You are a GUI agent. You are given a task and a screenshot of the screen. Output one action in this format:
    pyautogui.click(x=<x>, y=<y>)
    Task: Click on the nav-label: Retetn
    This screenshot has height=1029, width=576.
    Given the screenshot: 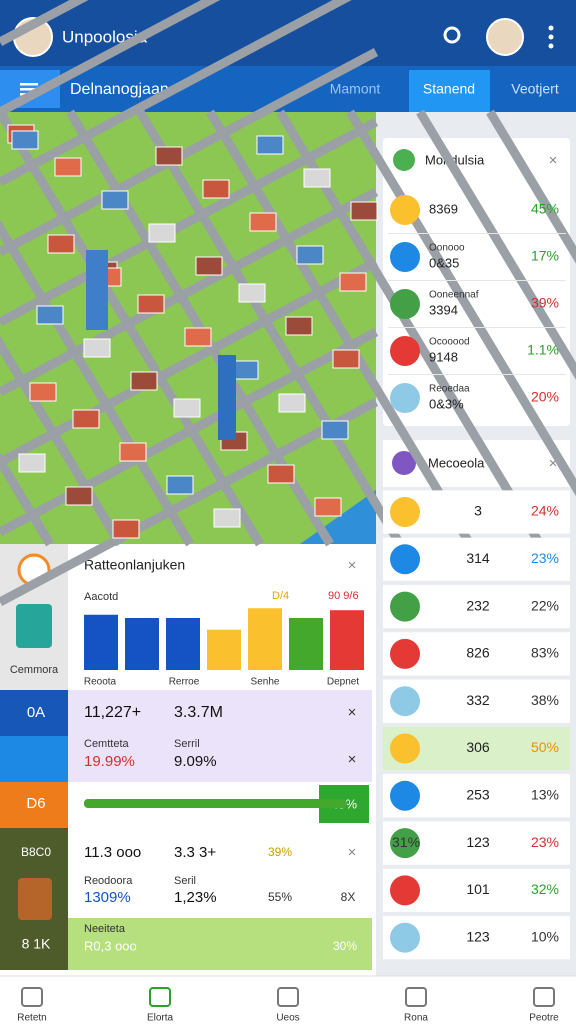 What is the action you would take?
    pyautogui.click(x=31, y=1018)
    